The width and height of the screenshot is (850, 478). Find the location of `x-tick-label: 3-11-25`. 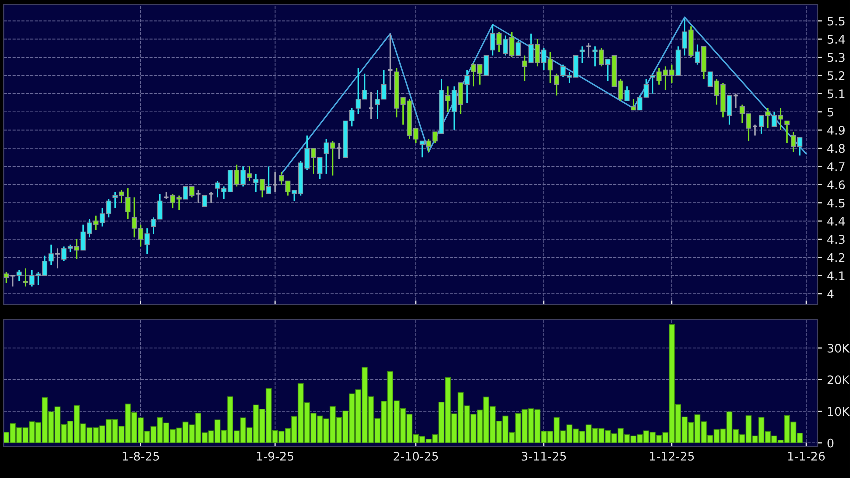

x-tick-label: 3-11-25 is located at coordinates (544, 456).